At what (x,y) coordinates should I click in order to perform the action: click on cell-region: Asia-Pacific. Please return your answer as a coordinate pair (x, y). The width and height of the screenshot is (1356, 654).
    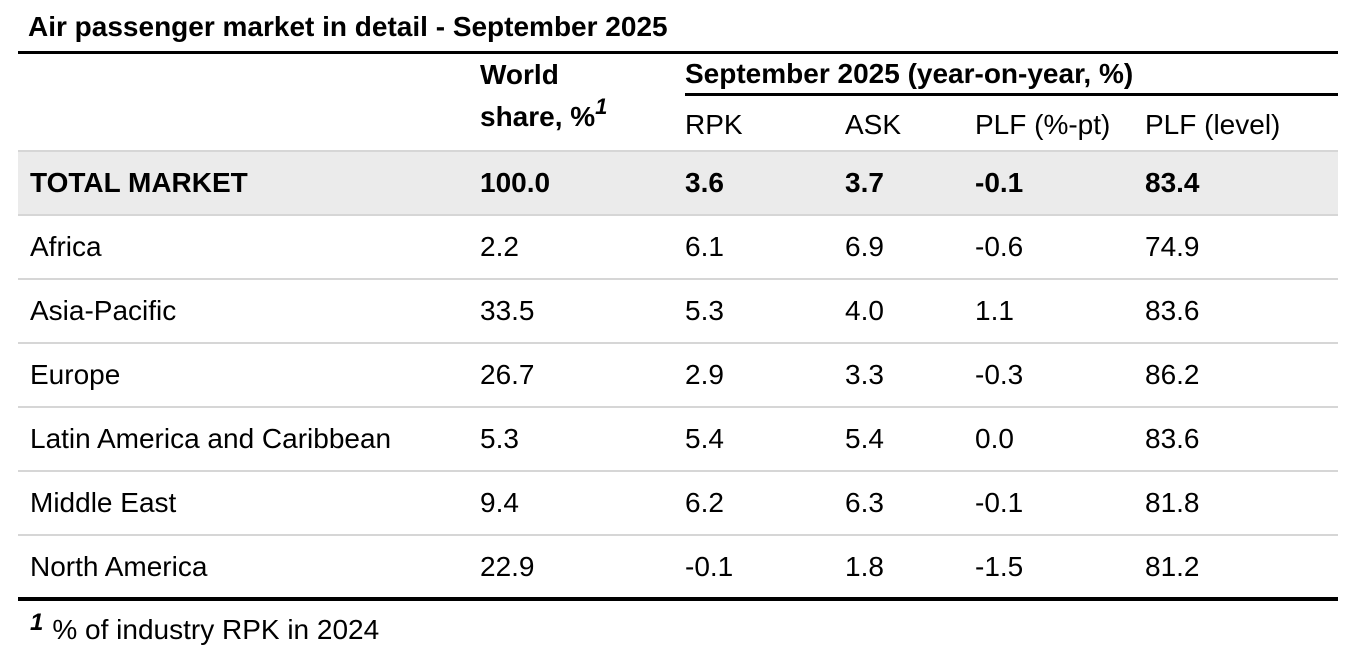
    Looking at the image, I should click on (103, 310).